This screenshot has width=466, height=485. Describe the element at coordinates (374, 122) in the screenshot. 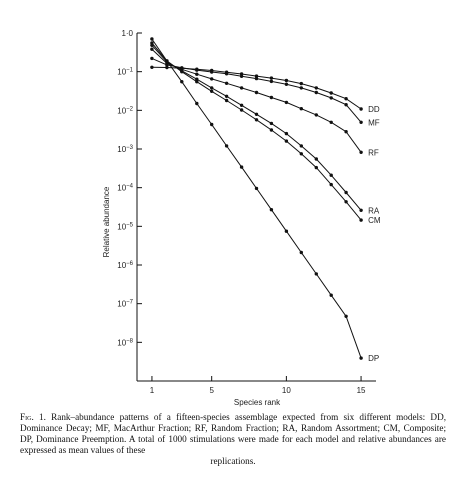

I see `series-label: MF` at that location.